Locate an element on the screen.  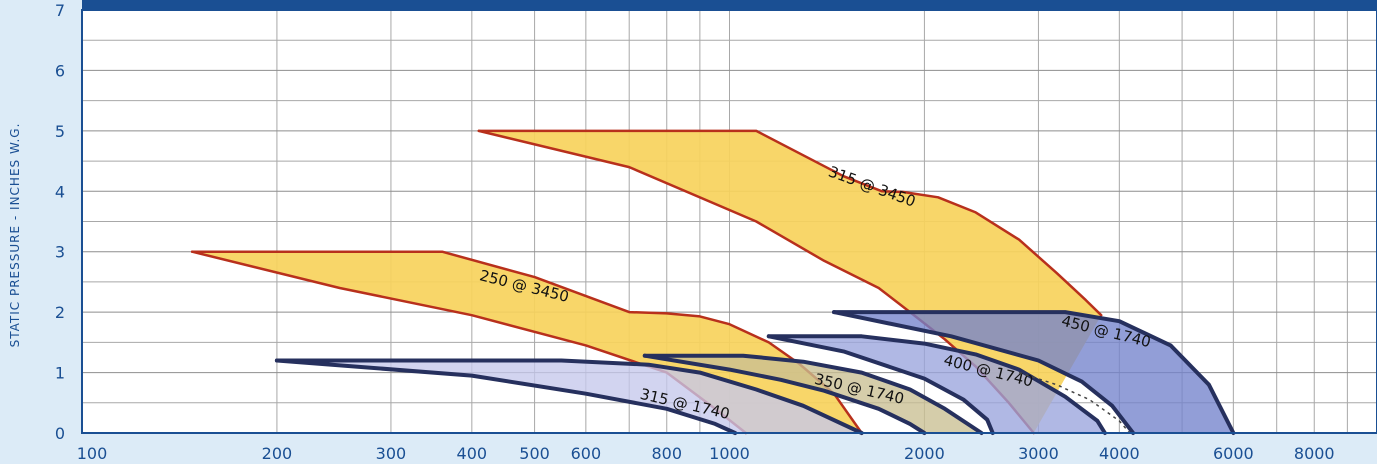
x-tick-label: 600 is located at coordinates (586, 453).